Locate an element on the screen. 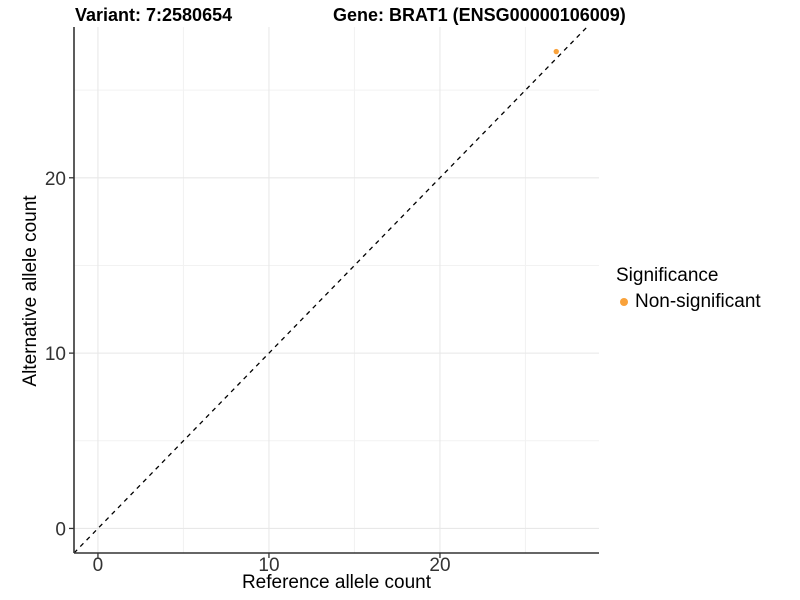  legend: Significance Non-significant is located at coordinates (688, 289).